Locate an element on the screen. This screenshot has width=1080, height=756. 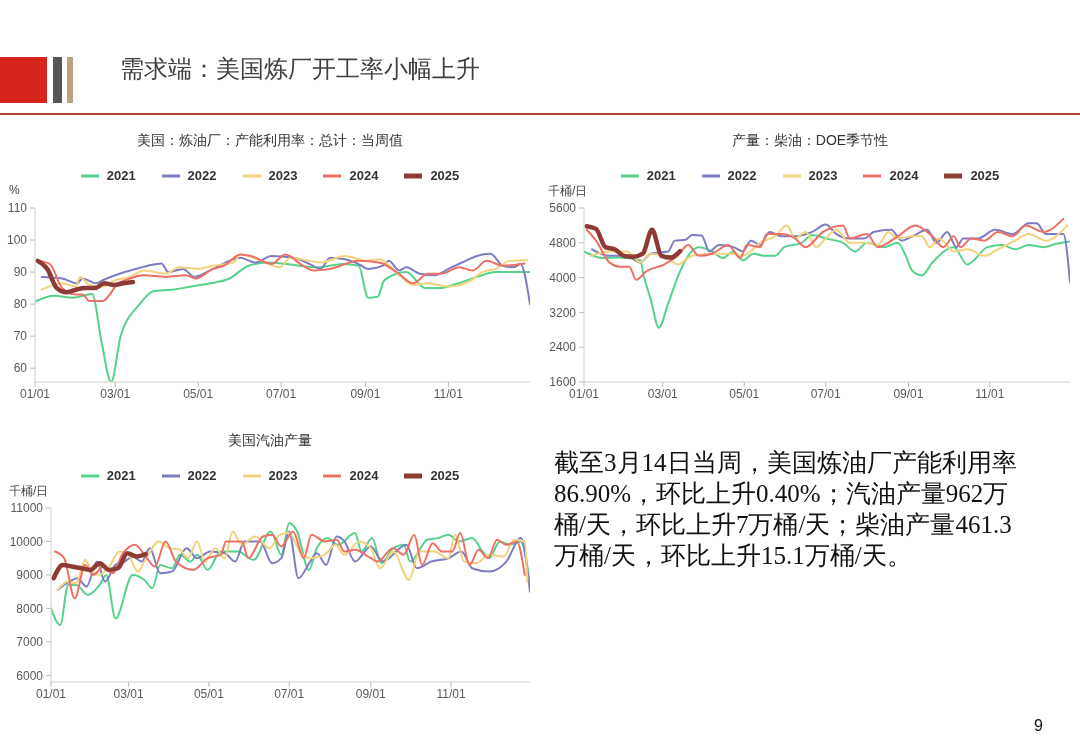
chart-title: 产量：柴油：DOE季节性 is located at coordinates (810, 141).